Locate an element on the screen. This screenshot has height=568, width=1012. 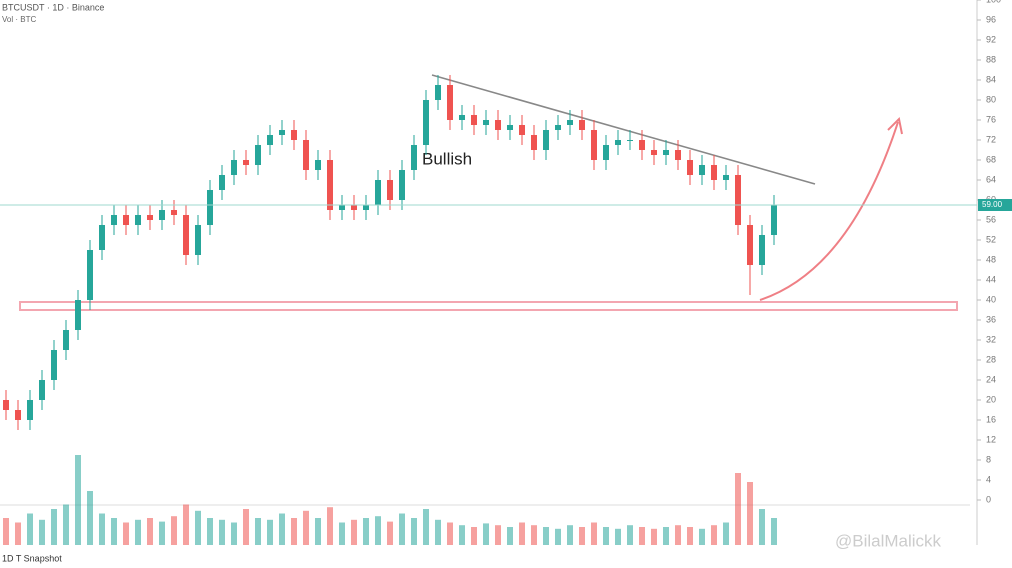
y-tick-label: 52 is located at coordinates (991, 239).